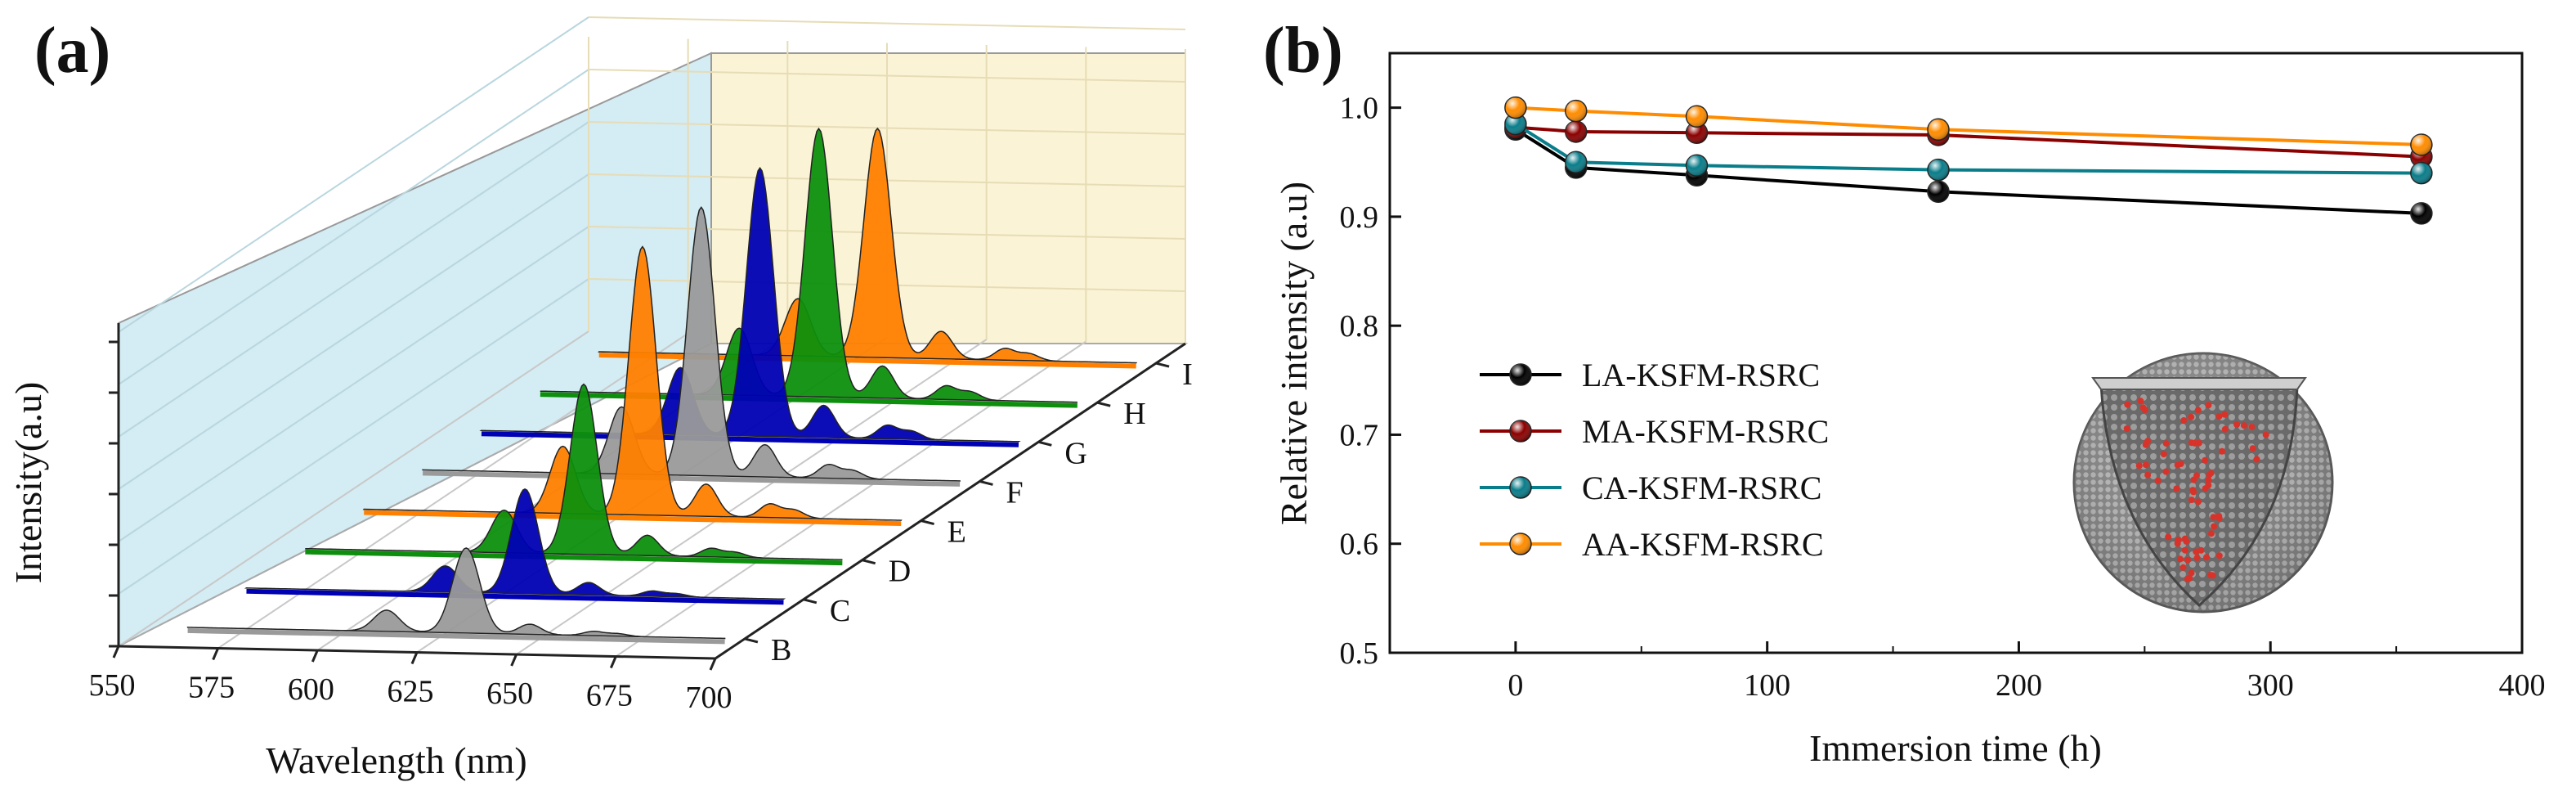 This screenshot has width=2576, height=809. What do you see at coordinates (948, 198) in the screenshot?
I see `chart-a-back-wall` at bounding box center [948, 198].